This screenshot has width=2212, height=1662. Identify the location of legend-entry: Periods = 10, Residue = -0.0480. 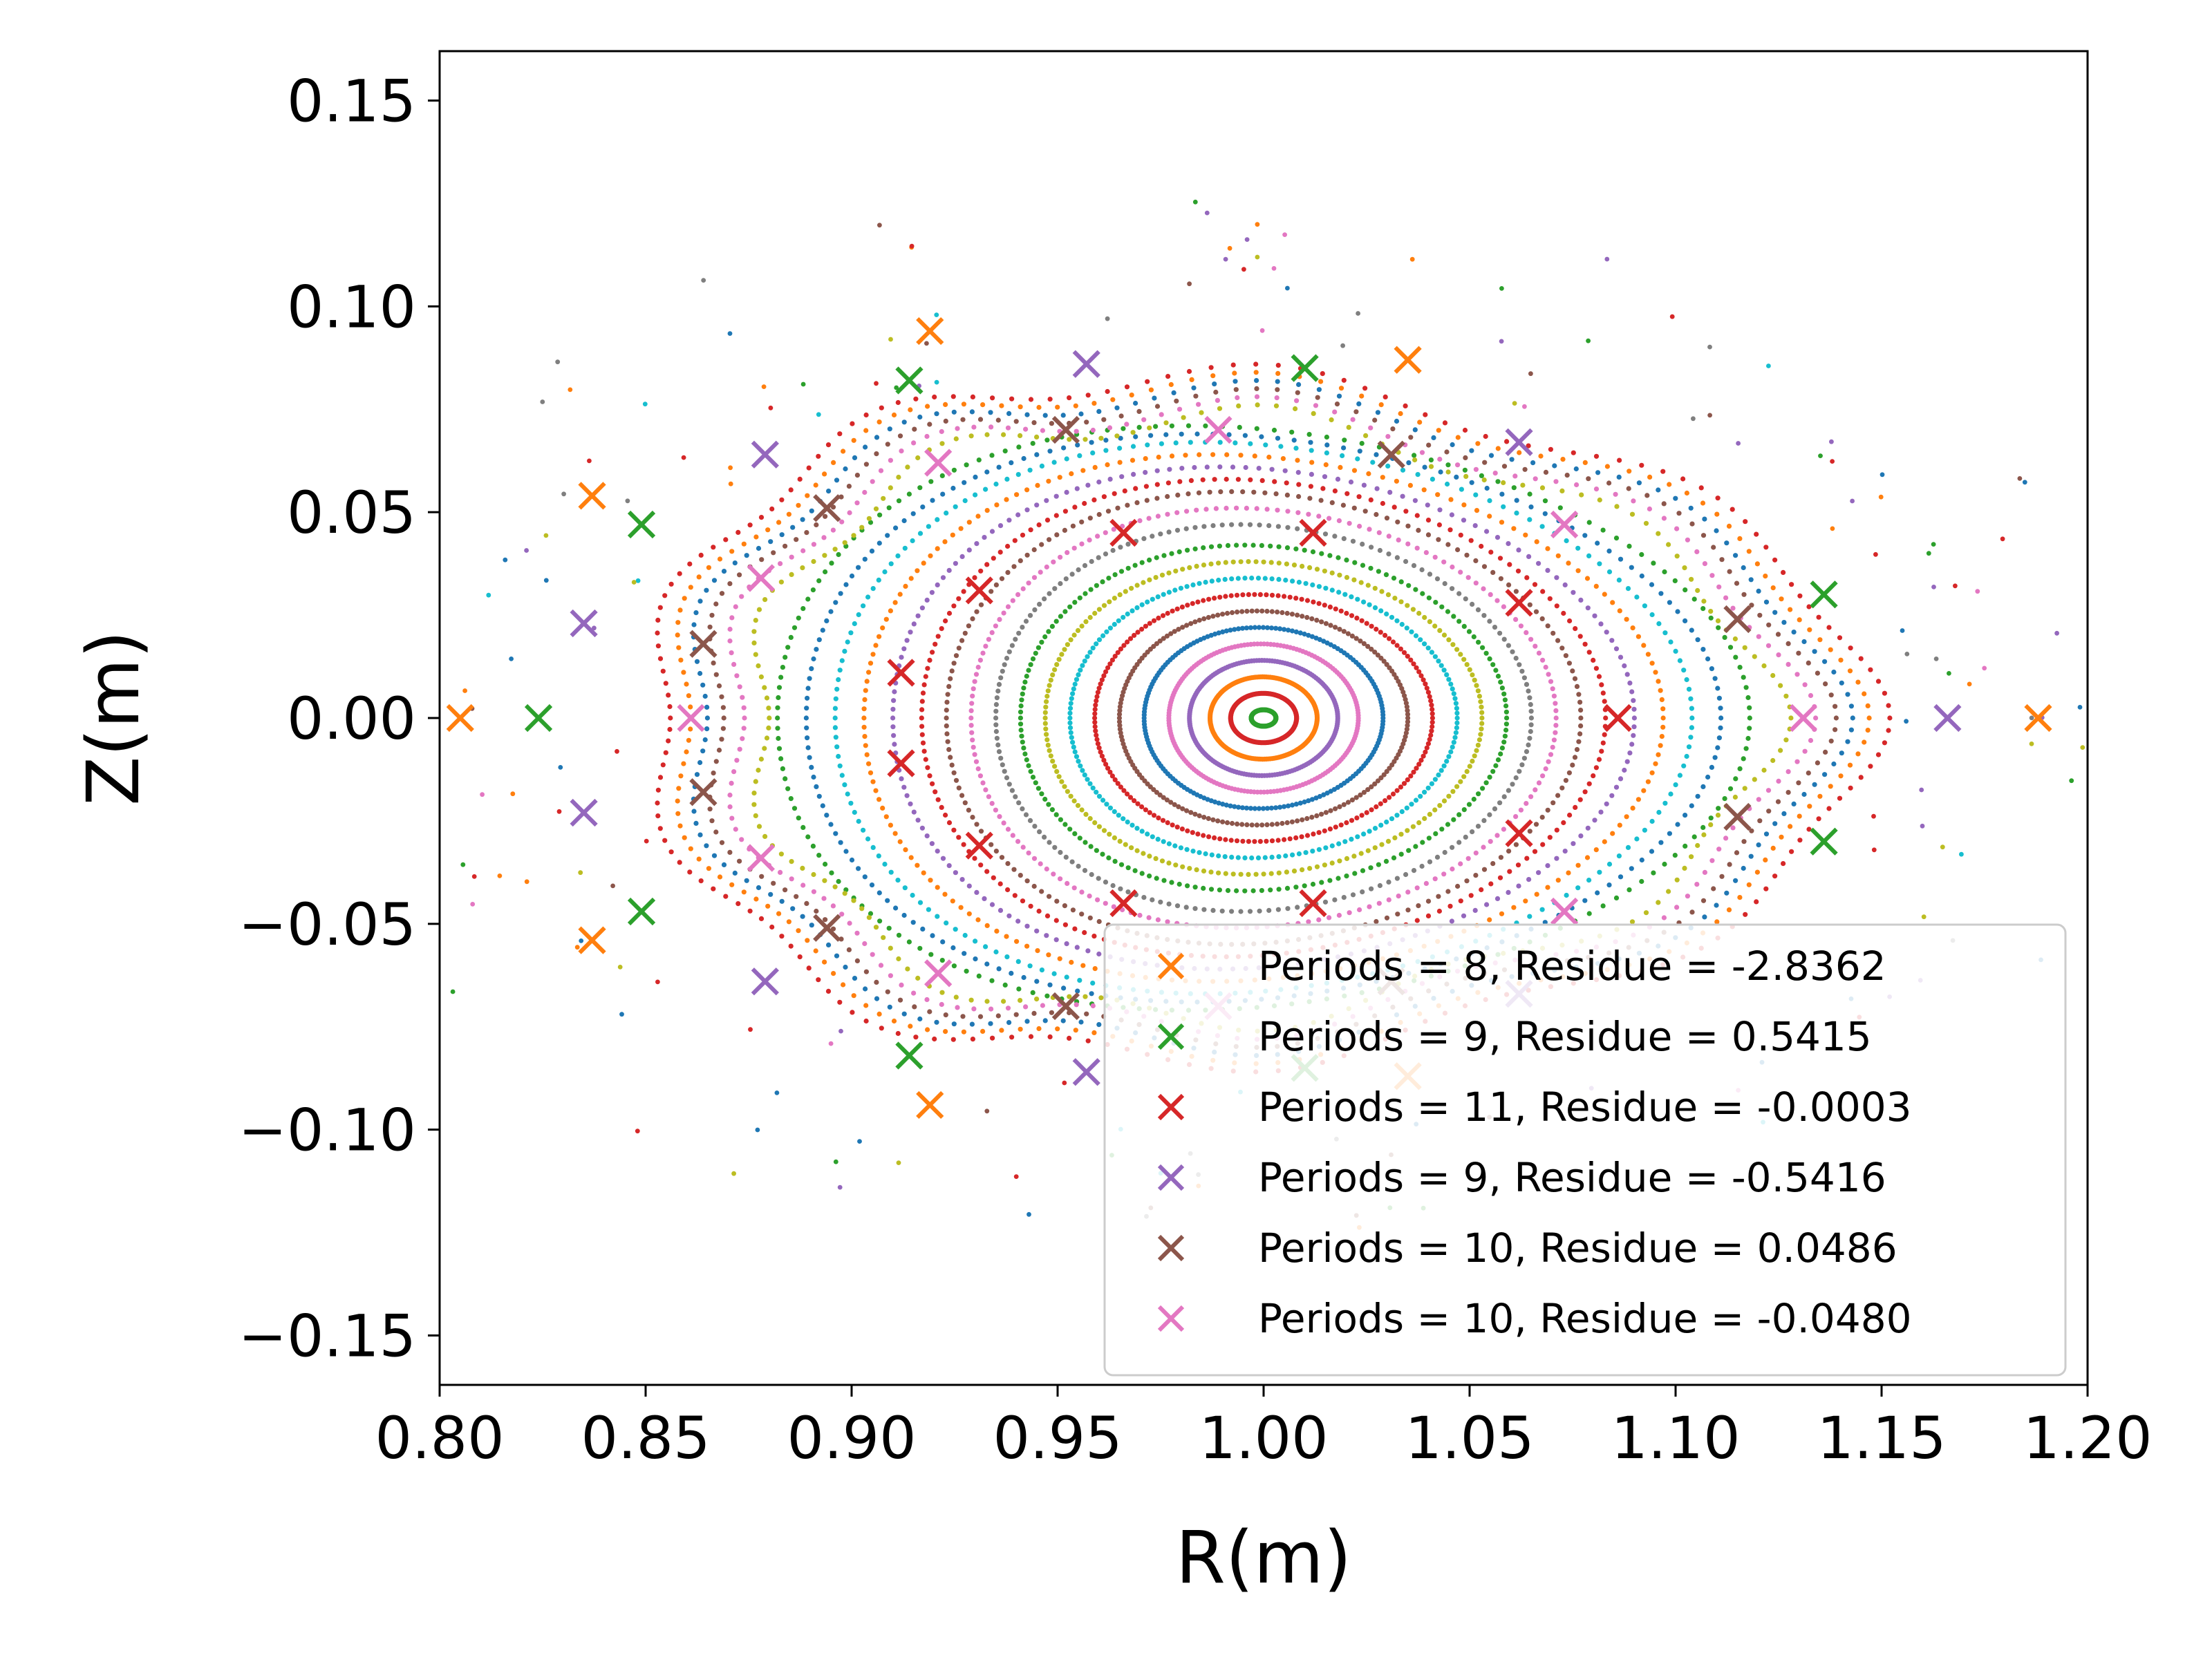
(1535, 1318).